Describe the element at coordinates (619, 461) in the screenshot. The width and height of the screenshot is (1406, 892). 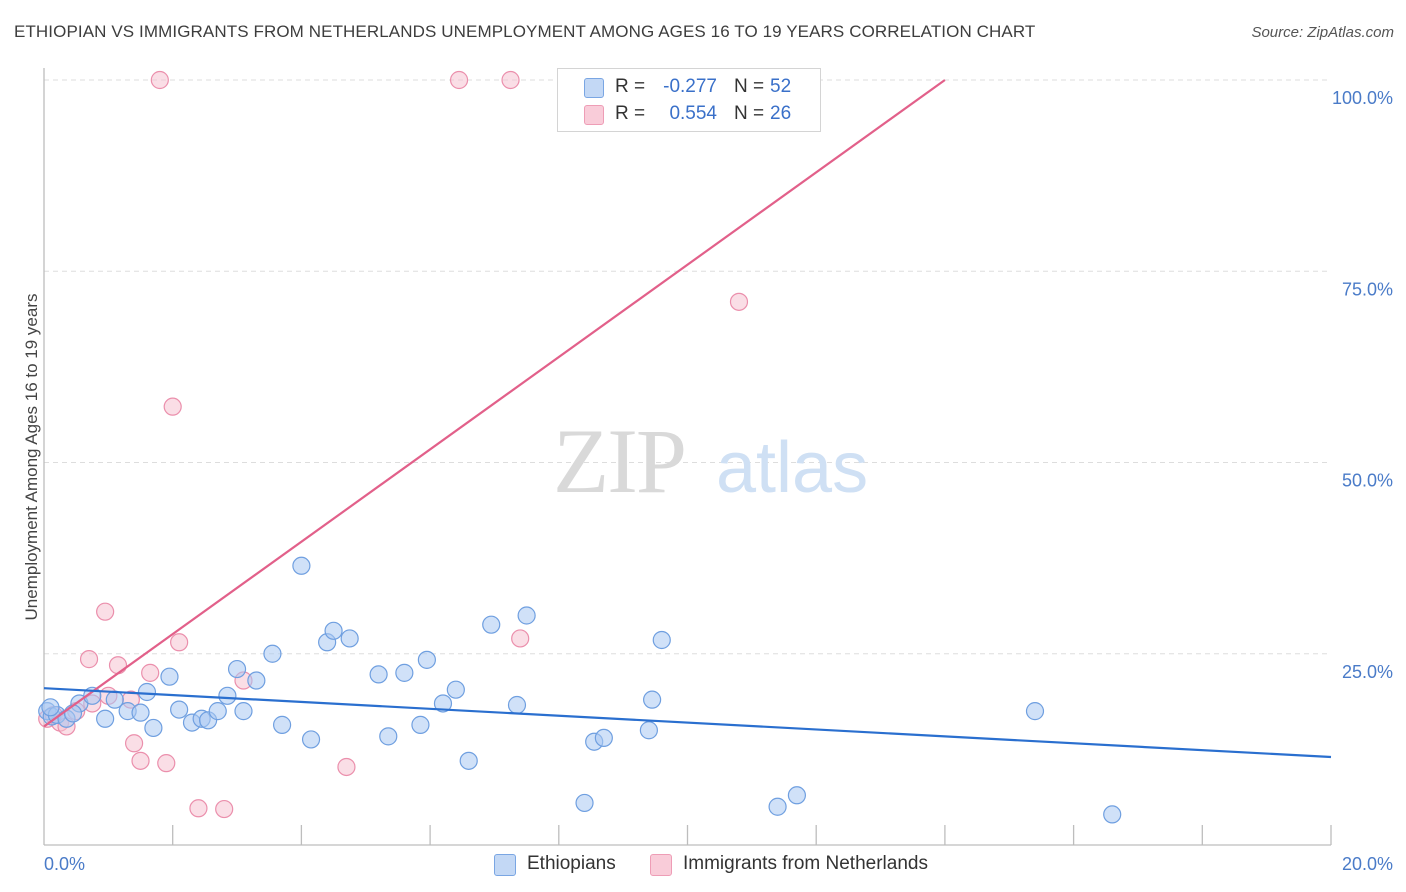
I see `watermark-zip: ZIP` at that location.